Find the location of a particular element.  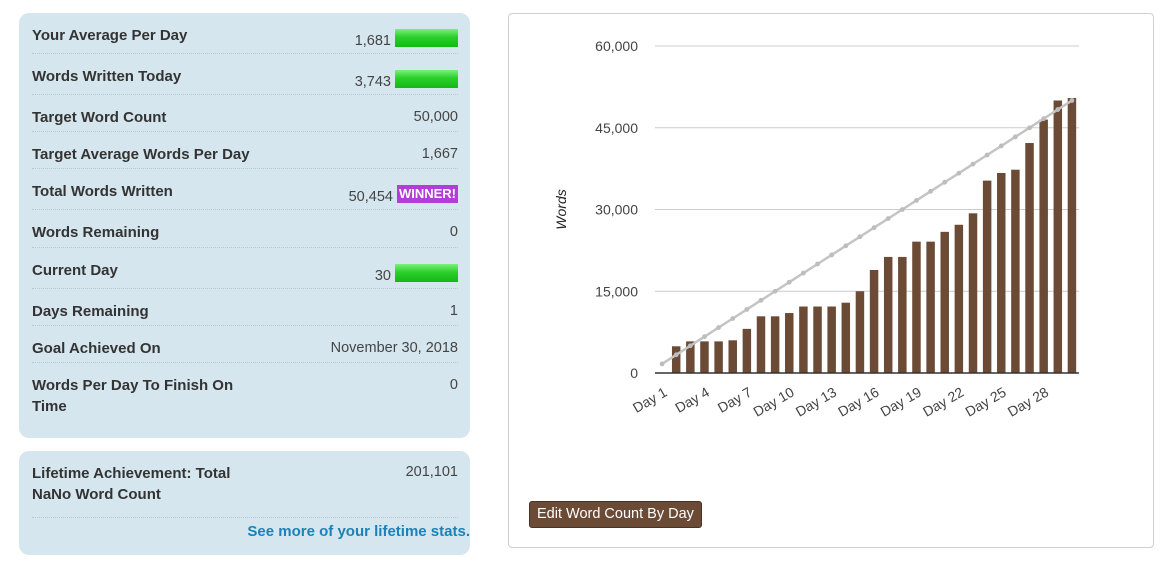

stat-row: Words Written Today 3,743 is located at coordinates (245, 74).